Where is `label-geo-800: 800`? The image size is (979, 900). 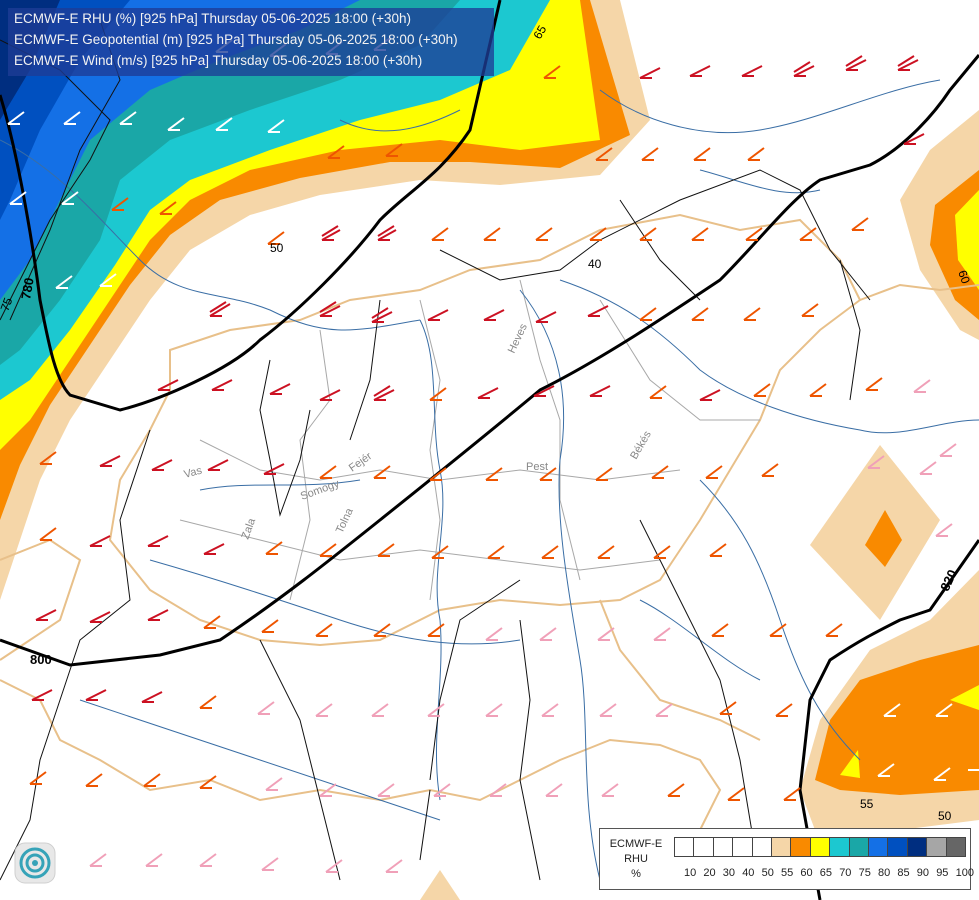 label-geo-800: 800 is located at coordinates (41, 659).